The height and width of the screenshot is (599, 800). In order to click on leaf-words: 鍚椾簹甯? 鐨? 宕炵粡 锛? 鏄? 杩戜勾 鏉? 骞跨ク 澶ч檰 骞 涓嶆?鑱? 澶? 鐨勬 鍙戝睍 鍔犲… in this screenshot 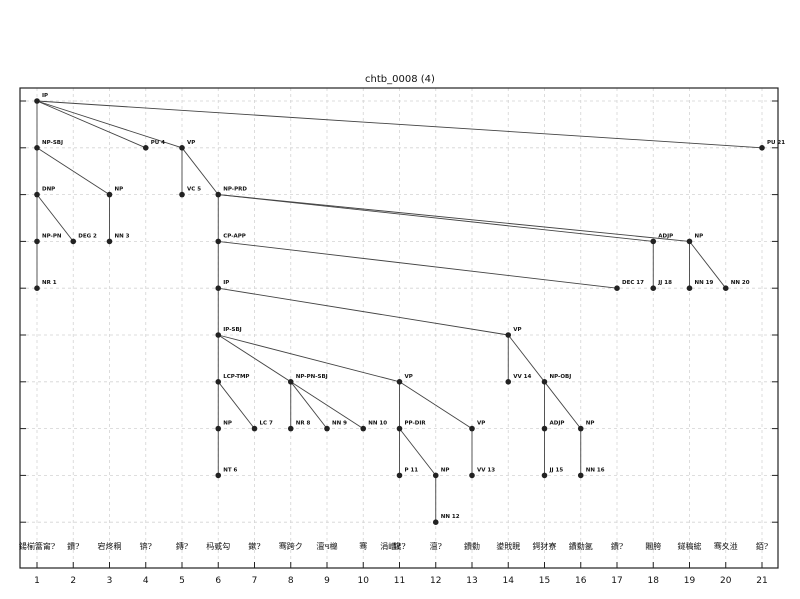, I will do `click(393, 546)`.